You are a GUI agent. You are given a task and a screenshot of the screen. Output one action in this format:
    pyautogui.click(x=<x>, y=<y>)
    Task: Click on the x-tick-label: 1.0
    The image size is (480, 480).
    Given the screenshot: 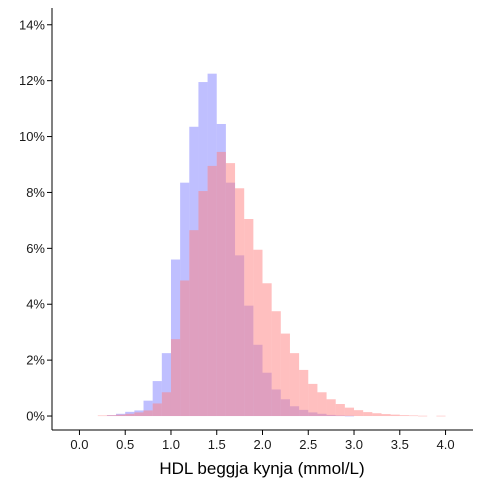 What is the action you would take?
    pyautogui.click(x=171, y=444)
    